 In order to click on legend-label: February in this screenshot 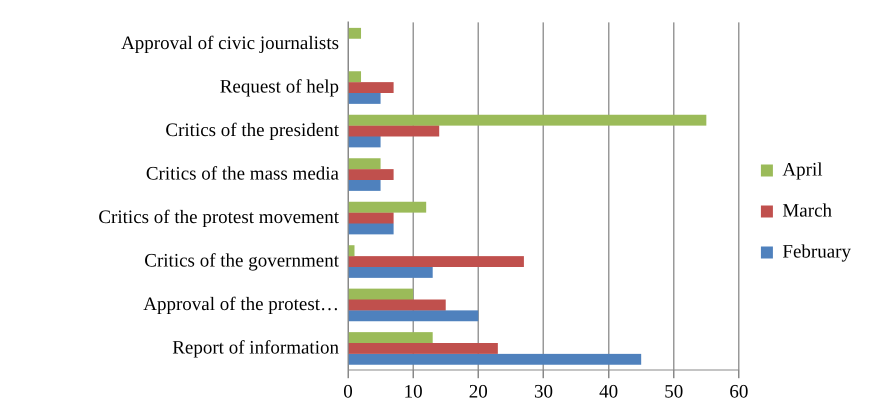, I will do `click(817, 251)`.